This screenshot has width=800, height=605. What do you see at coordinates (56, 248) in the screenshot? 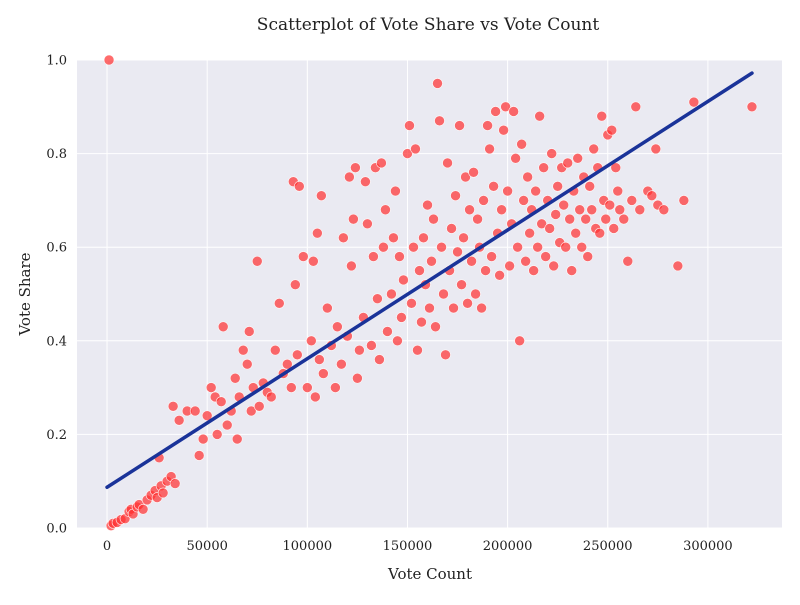
I see `y-tick-label: 0.6` at bounding box center [56, 248].